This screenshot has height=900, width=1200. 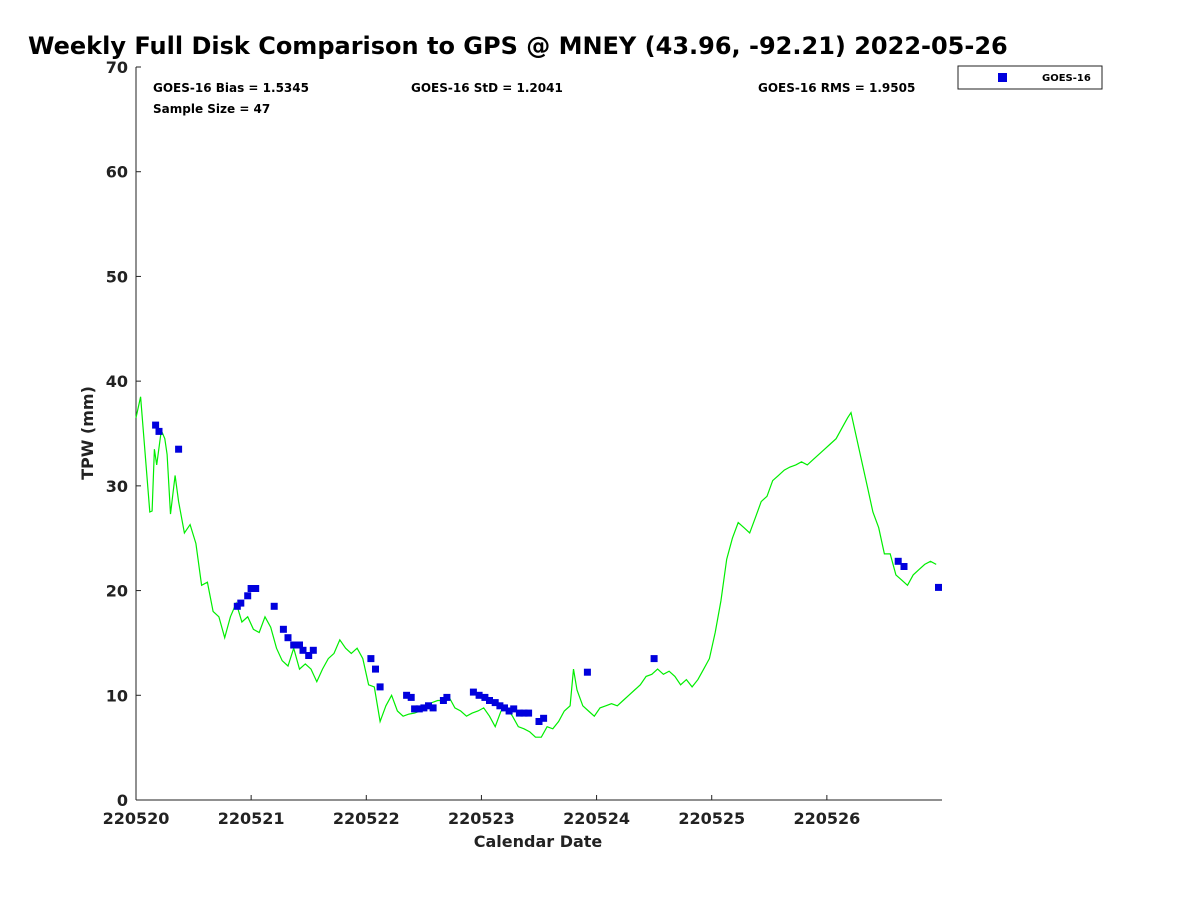 I want to click on legend-label-goes16: GOES-16, so click(x=1066, y=78).